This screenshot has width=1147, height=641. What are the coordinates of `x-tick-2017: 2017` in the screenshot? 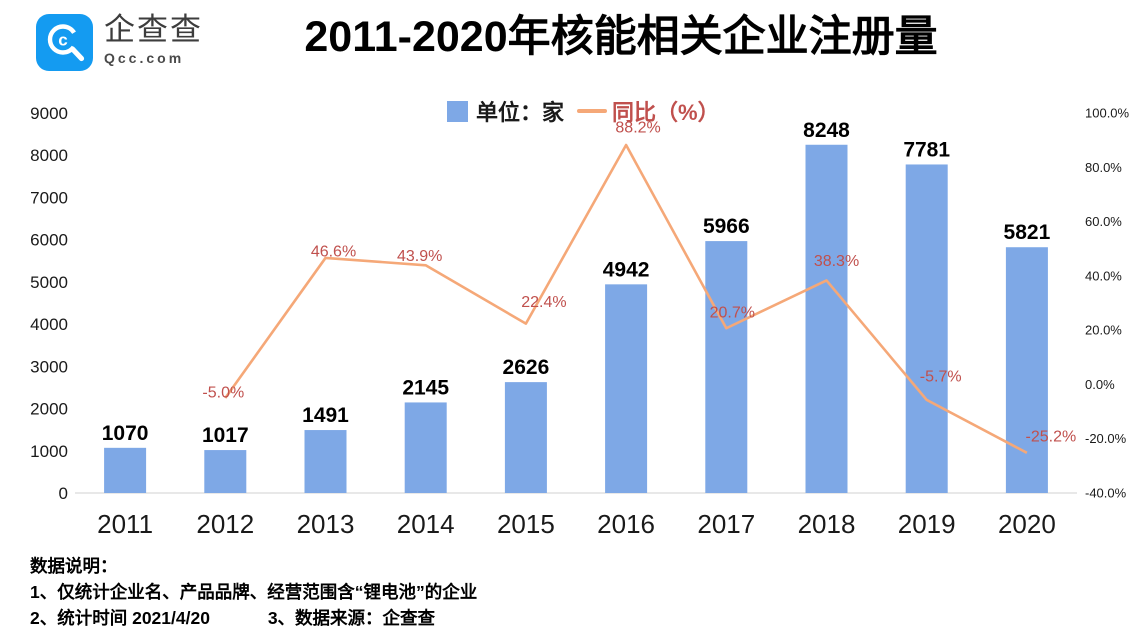 It's located at (726, 524).